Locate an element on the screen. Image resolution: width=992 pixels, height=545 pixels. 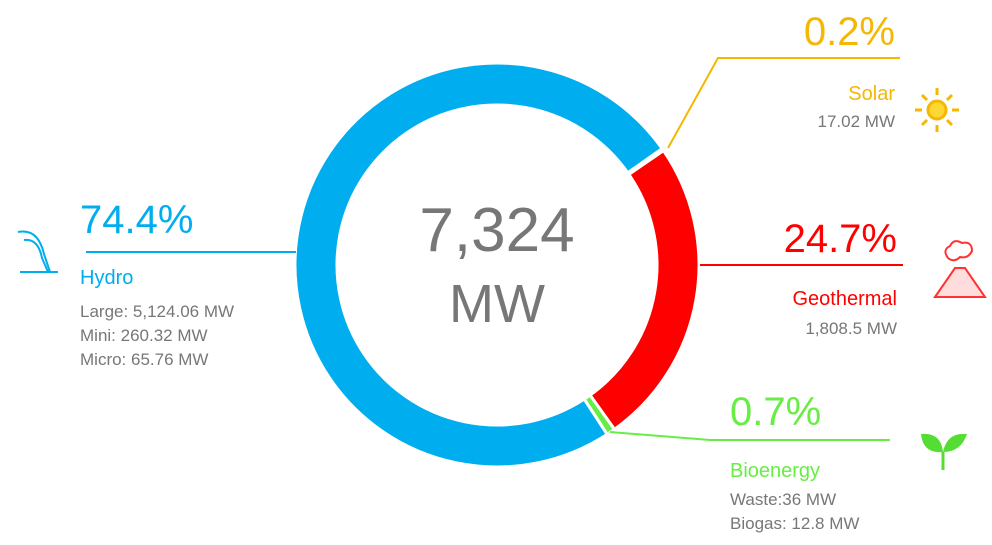
sprout-icon is located at coordinates (944, 451).